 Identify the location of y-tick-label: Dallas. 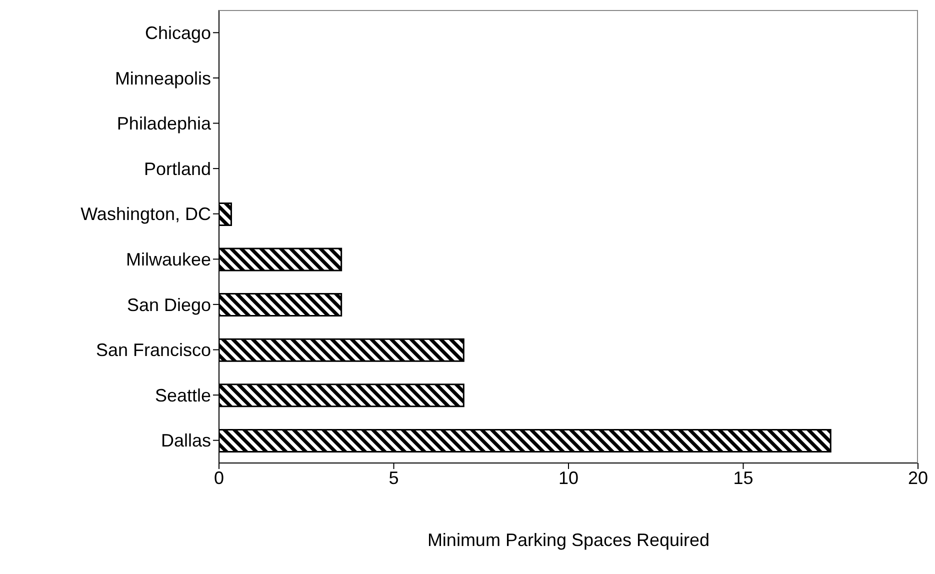
(185, 440).